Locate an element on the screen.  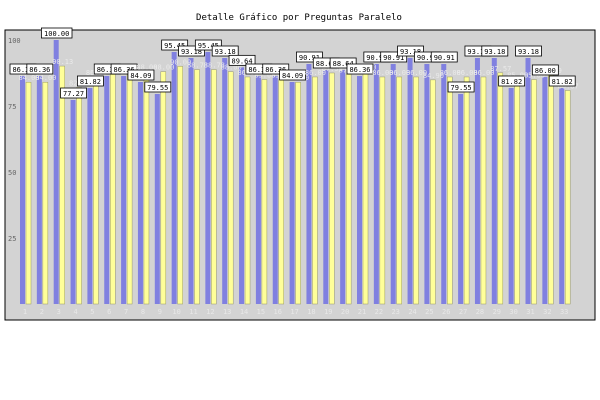
svg-text: 77.27 is located at coordinates (73, 94).